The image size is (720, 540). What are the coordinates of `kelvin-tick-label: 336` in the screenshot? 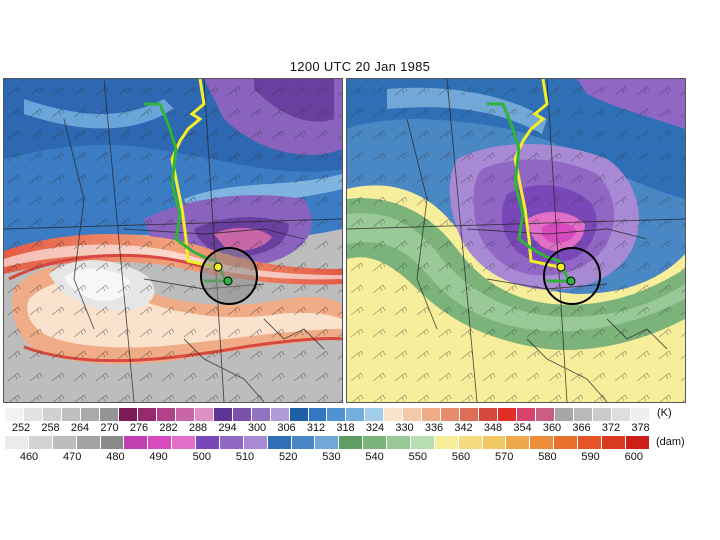 It's located at (434, 428).